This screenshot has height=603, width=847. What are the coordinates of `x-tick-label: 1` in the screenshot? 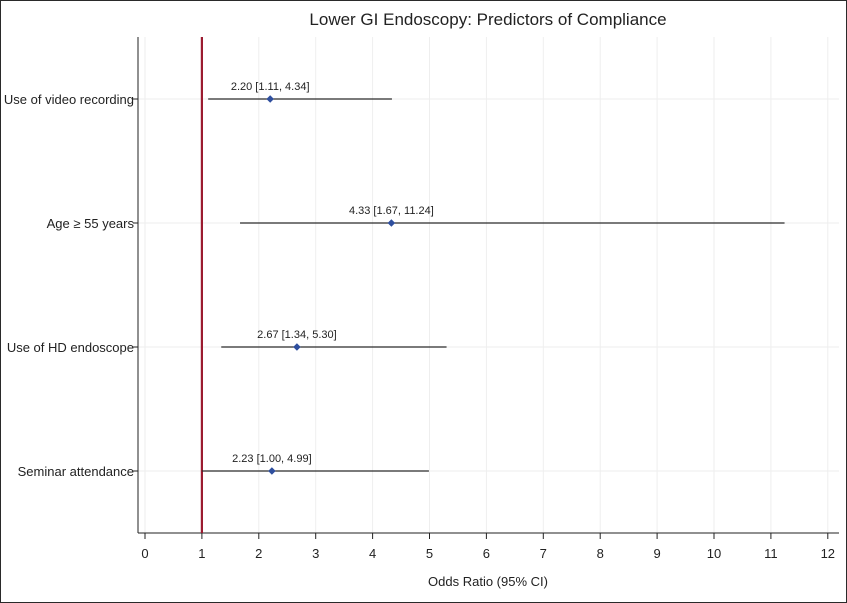 It's located at (201, 553).